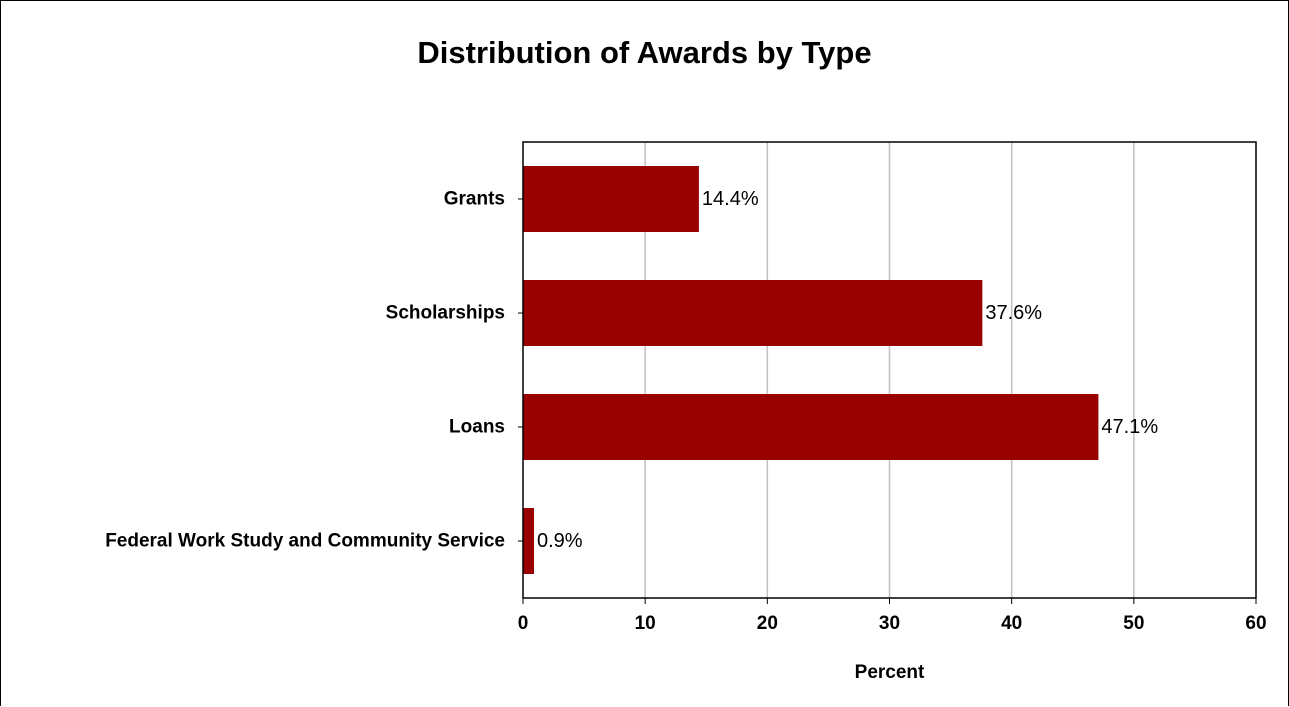  What do you see at coordinates (1129, 427) in the screenshot?
I see `data-label: 47.1%` at bounding box center [1129, 427].